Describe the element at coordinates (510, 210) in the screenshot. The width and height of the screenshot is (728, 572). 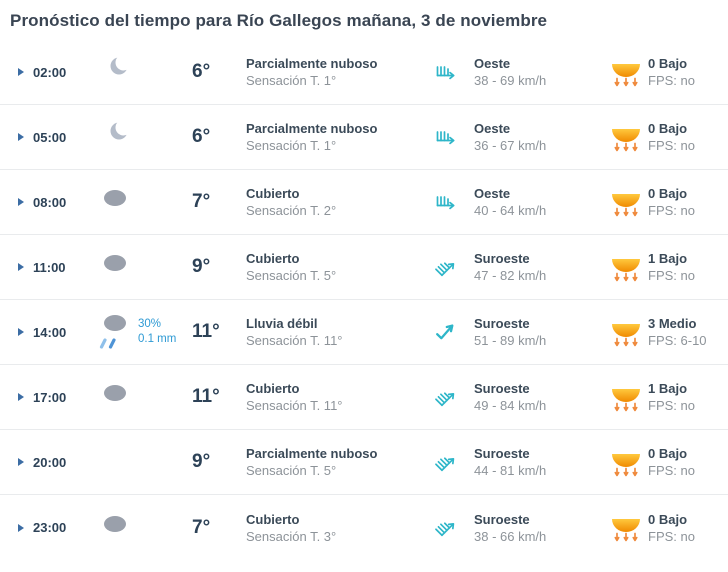
I see `wind-speed-label: 40 - 64 km/h` at that location.